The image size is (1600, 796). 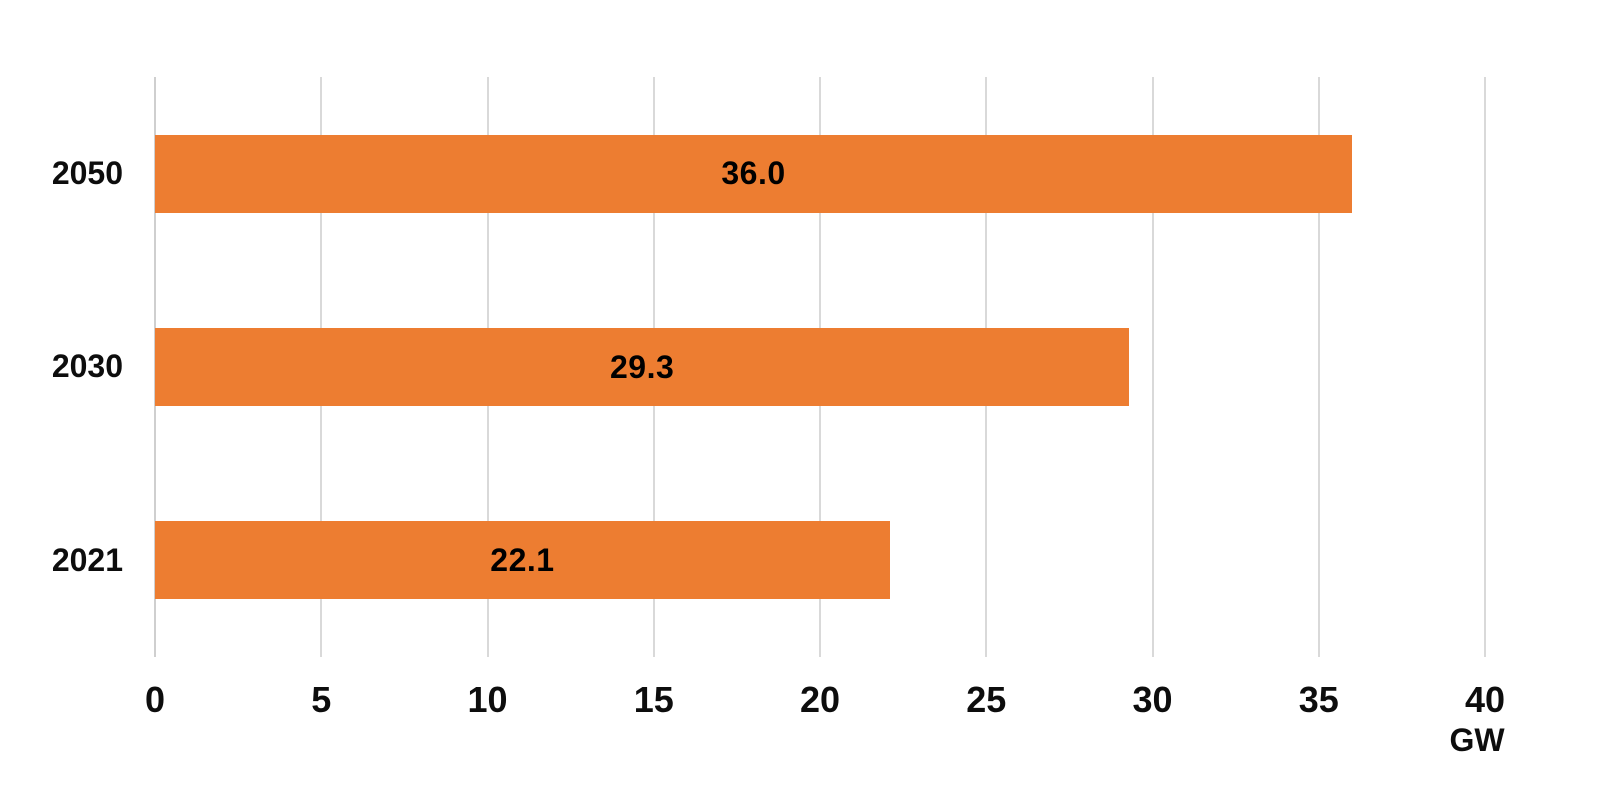 I want to click on tick-label-40: 40, so click(x=1485, y=699).